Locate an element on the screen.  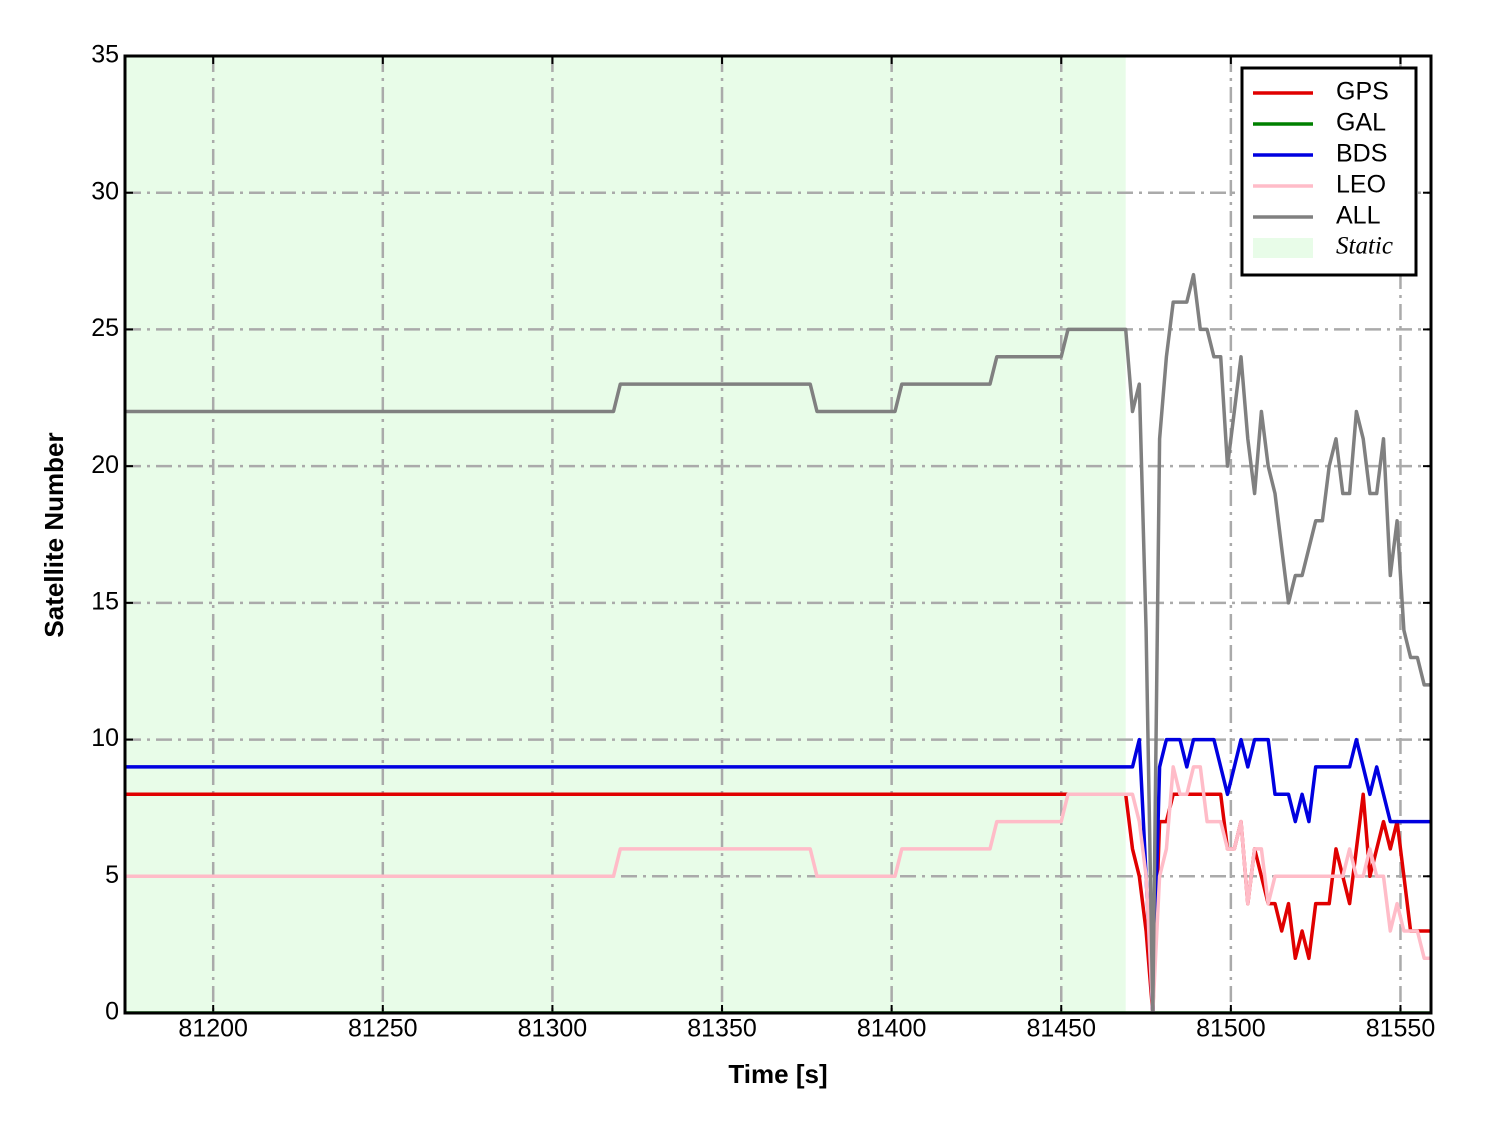
legend-label: GAL is located at coordinates (1361, 123).